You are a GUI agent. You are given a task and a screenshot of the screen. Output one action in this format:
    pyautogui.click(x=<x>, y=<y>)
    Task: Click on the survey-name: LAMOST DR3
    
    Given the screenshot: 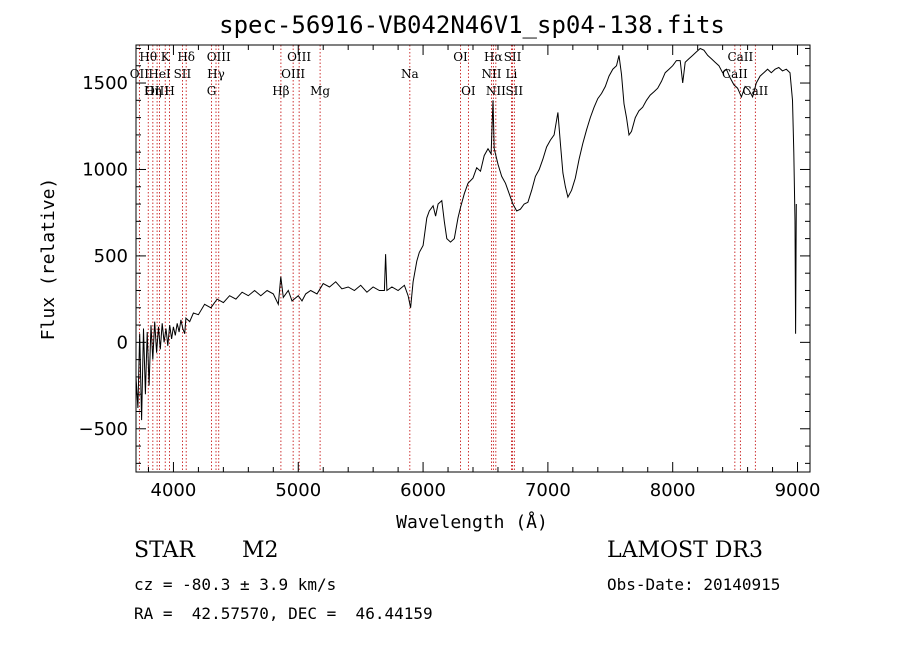 What is the action you would take?
    pyautogui.click(x=685, y=550)
    